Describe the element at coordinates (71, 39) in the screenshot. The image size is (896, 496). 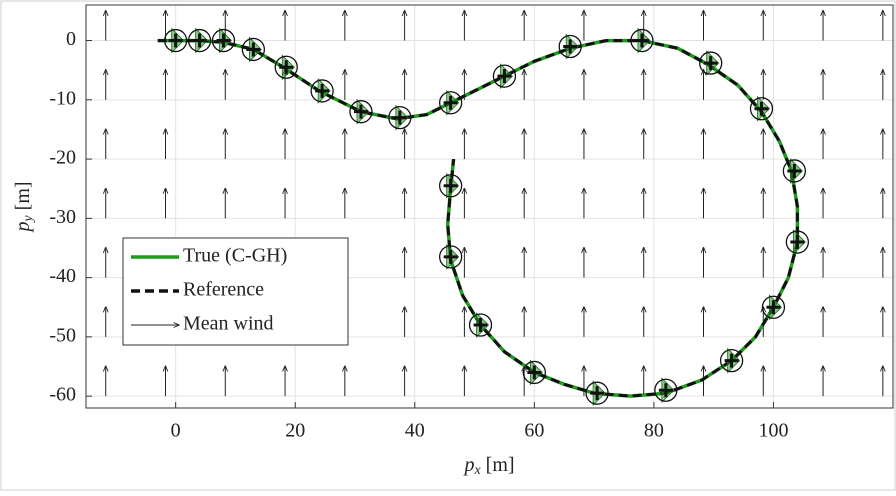
I see `y-tick-label: 0` at that location.